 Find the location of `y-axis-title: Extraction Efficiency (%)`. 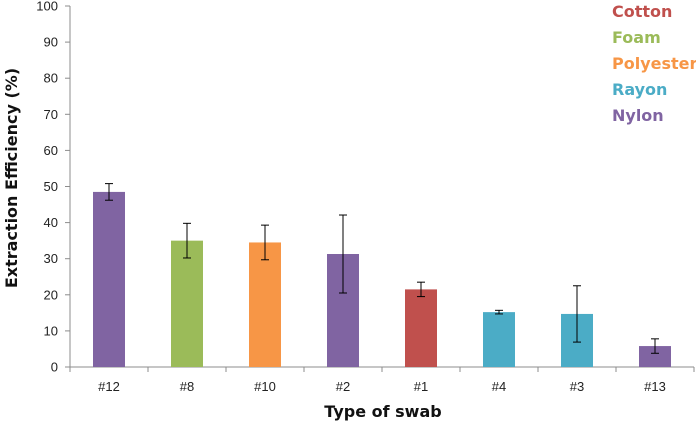

y-axis-title: Extraction Efficiency (%) is located at coordinates (11, 178).